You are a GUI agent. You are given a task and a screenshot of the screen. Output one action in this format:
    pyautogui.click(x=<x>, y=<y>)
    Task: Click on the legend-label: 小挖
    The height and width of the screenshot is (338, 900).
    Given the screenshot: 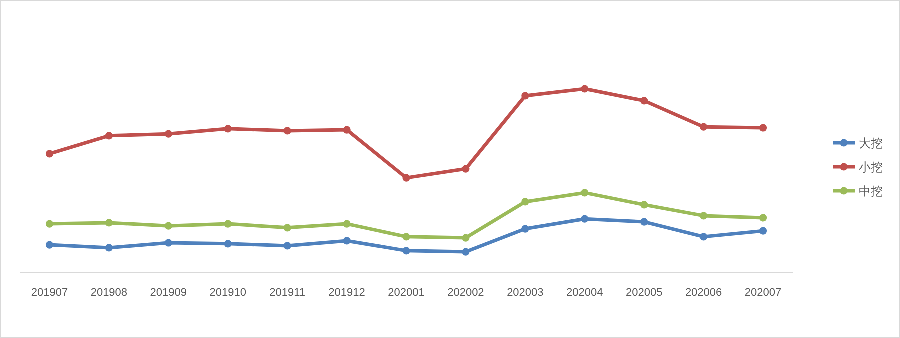 What is the action you would take?
    pyautogui.click(x=871, y=167)
    